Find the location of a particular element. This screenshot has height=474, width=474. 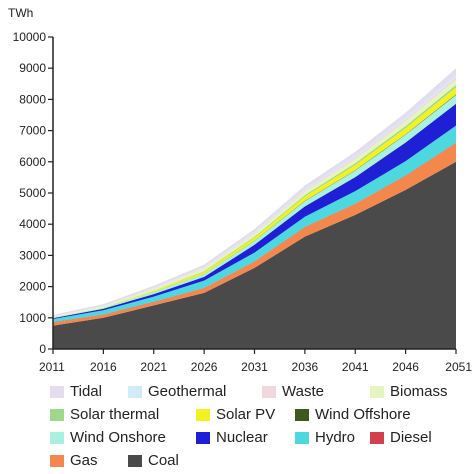

y-tick-label: 10000 is located at coordinates (30, 37).